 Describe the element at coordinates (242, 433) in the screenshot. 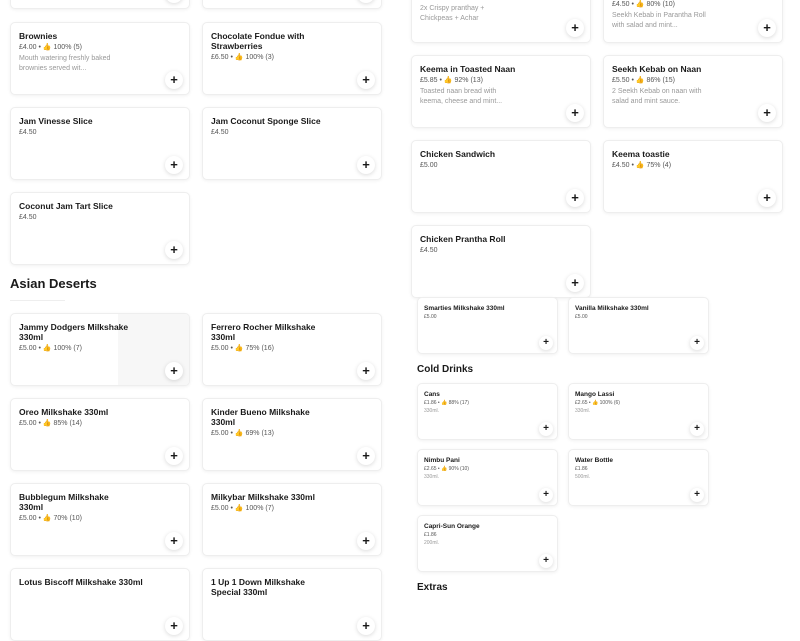

I see `item-meta: £5.00 • 👍 69% (13)` at that location.